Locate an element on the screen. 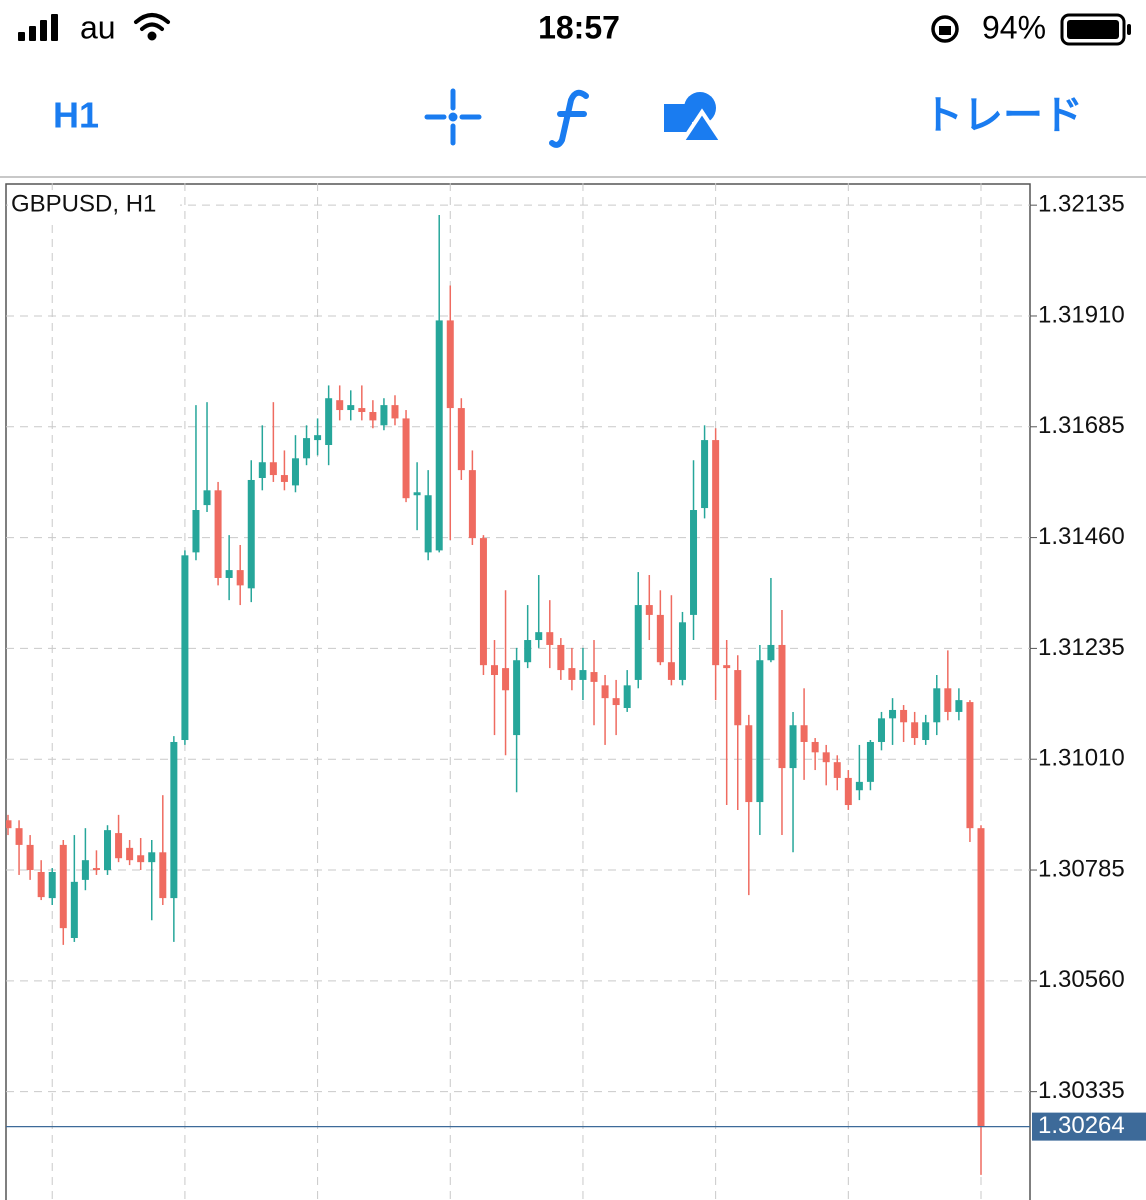 The width and height of the screenshot is (1146, 1200). status-bar: au 18:57 94% is located at coordinates (574, 27).